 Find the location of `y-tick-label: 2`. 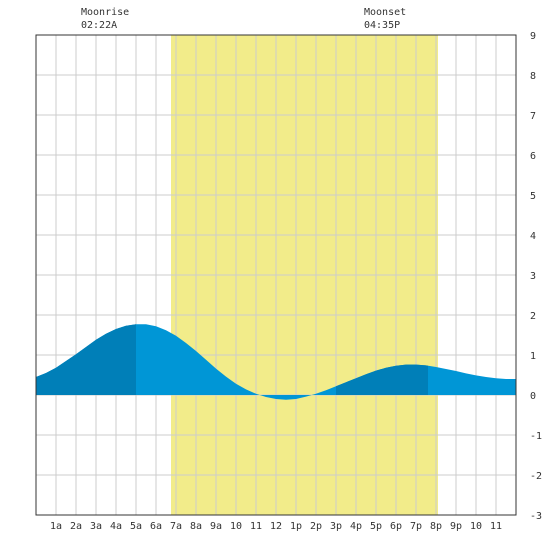

y-tick-label: 2 is located at coordinates (533, 316).